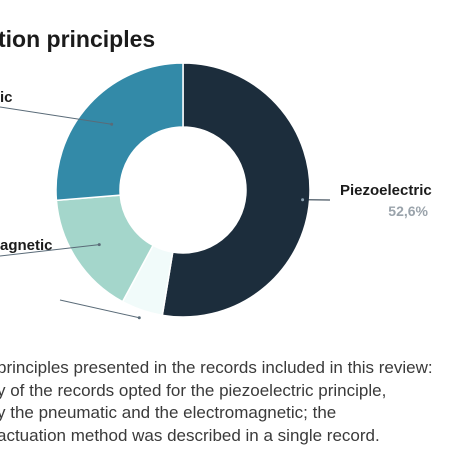 Image resolution: width=474 pixels, height=474 pixels. I want to click on chart-title: tion principles, so click(78, 39).